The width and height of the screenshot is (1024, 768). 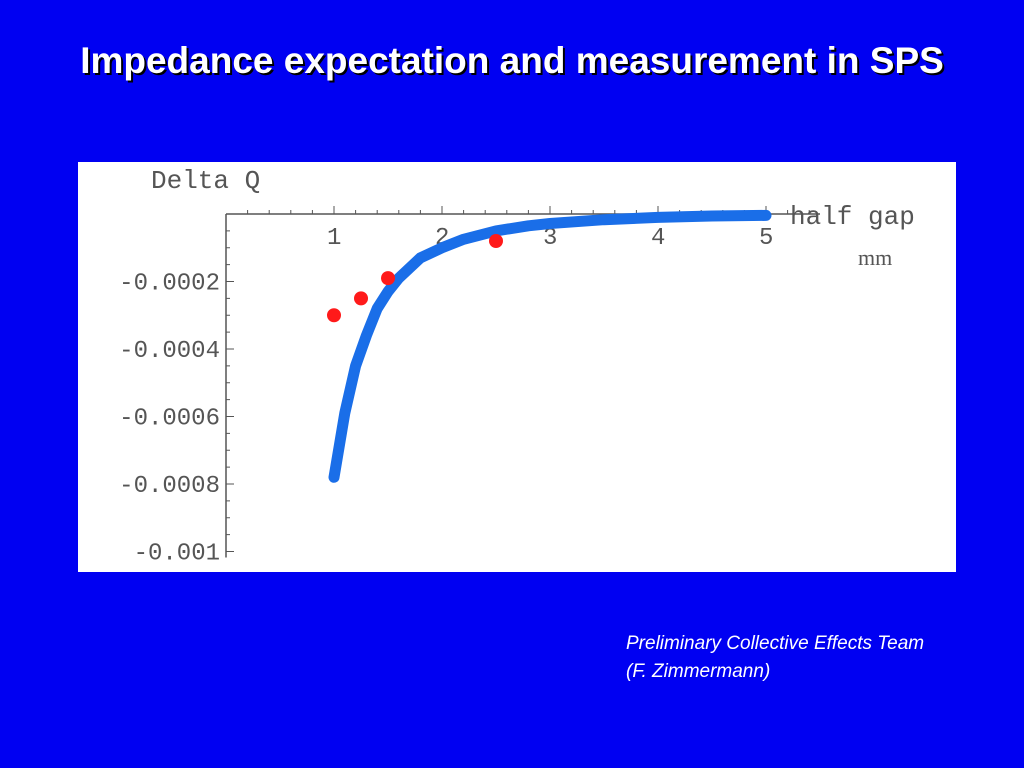 I want to click on y-axis-label: Delta Q, so click(x=205, y=181).